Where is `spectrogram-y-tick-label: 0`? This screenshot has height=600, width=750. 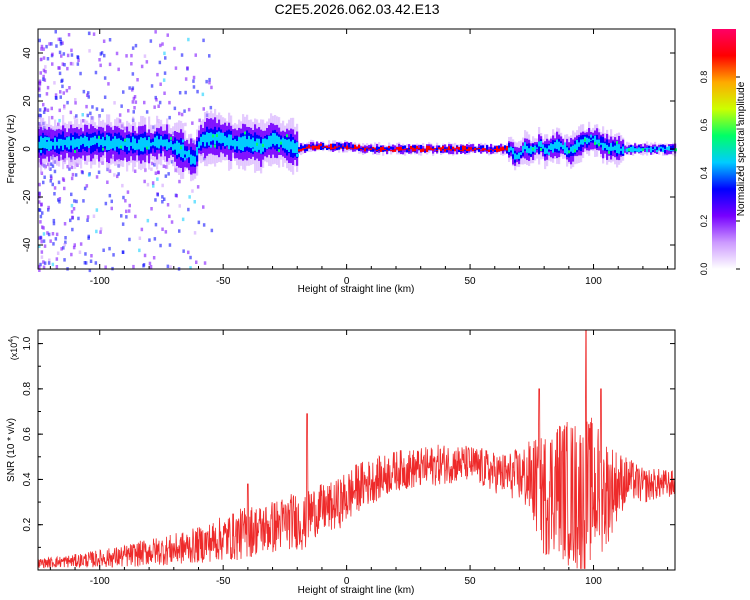 spectrogram-y-tick-label: 0 is located at coordinates (27, 149).